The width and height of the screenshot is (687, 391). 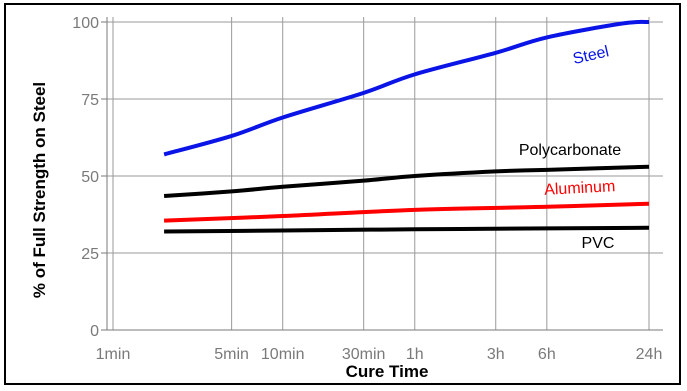 I want to click on y-tick-label: 75, so click(x=90, y=100).